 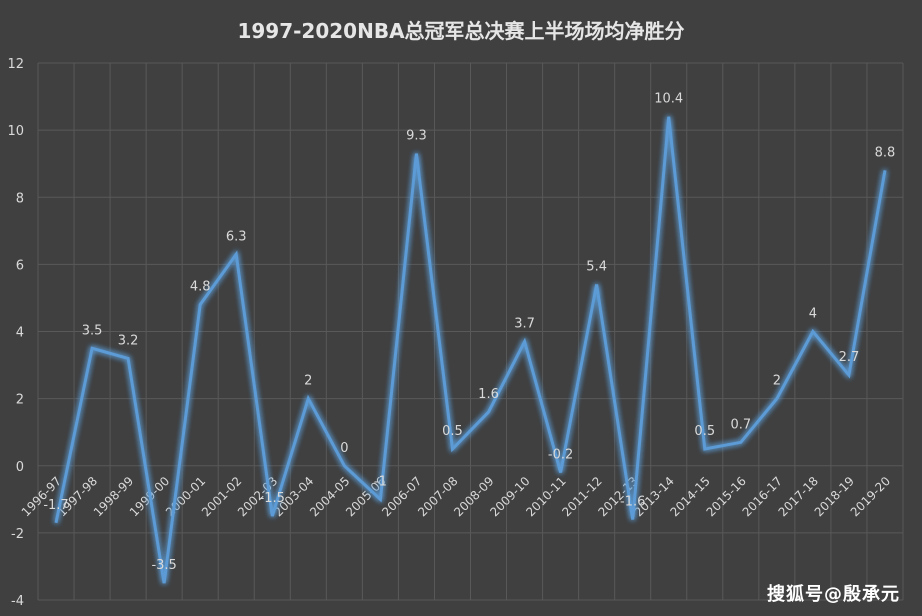 I want to click on data-label: -1.5, so click(x=272, y=498).